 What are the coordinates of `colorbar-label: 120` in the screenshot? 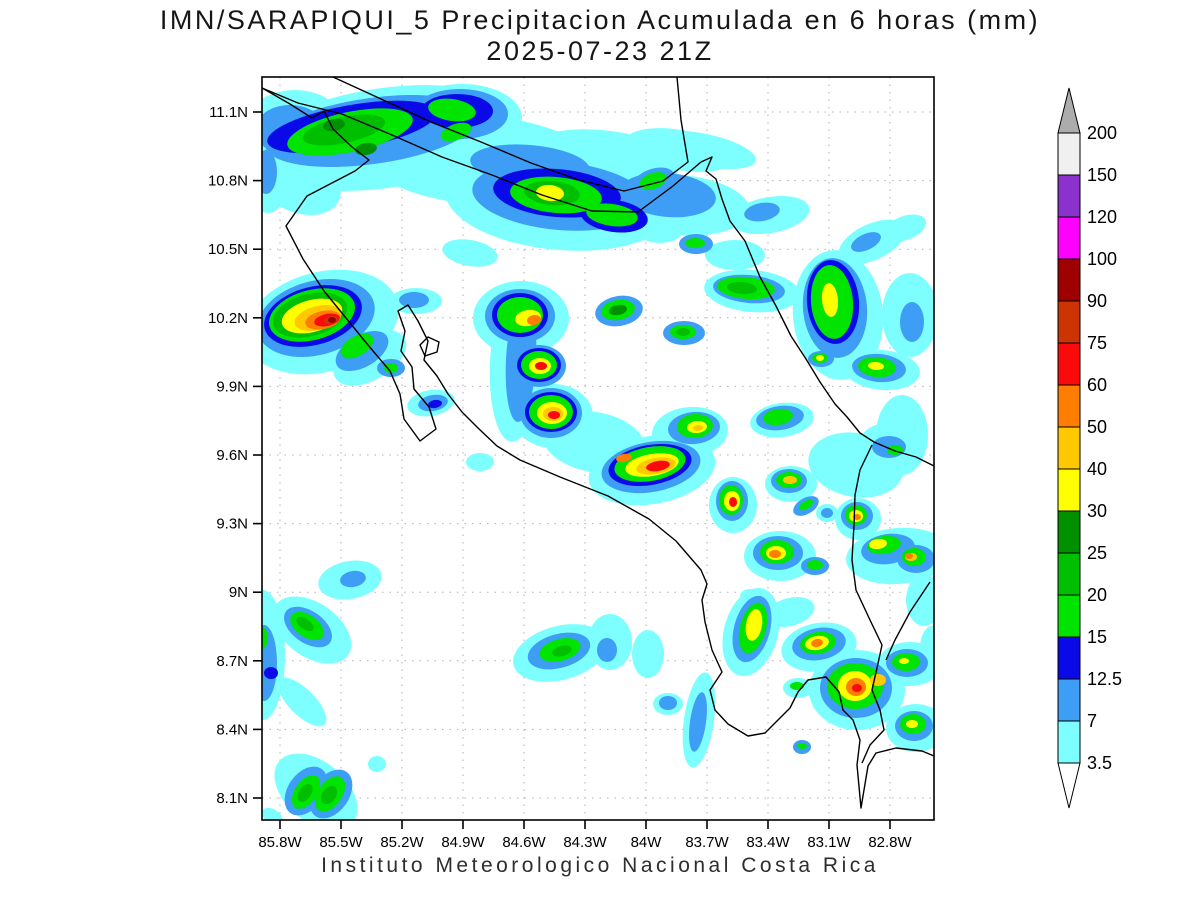 It's located at (1102, 217).